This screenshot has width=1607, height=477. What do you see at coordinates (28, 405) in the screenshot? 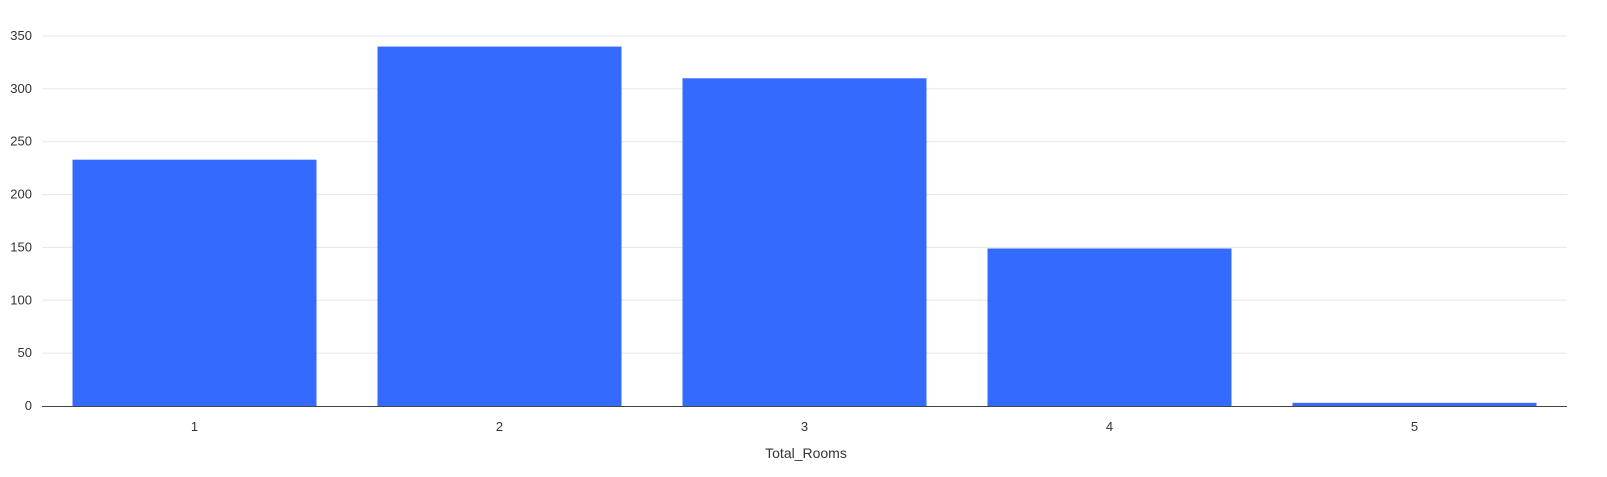
I see `y-tick-label: 0` at bounding box center [28, 405].